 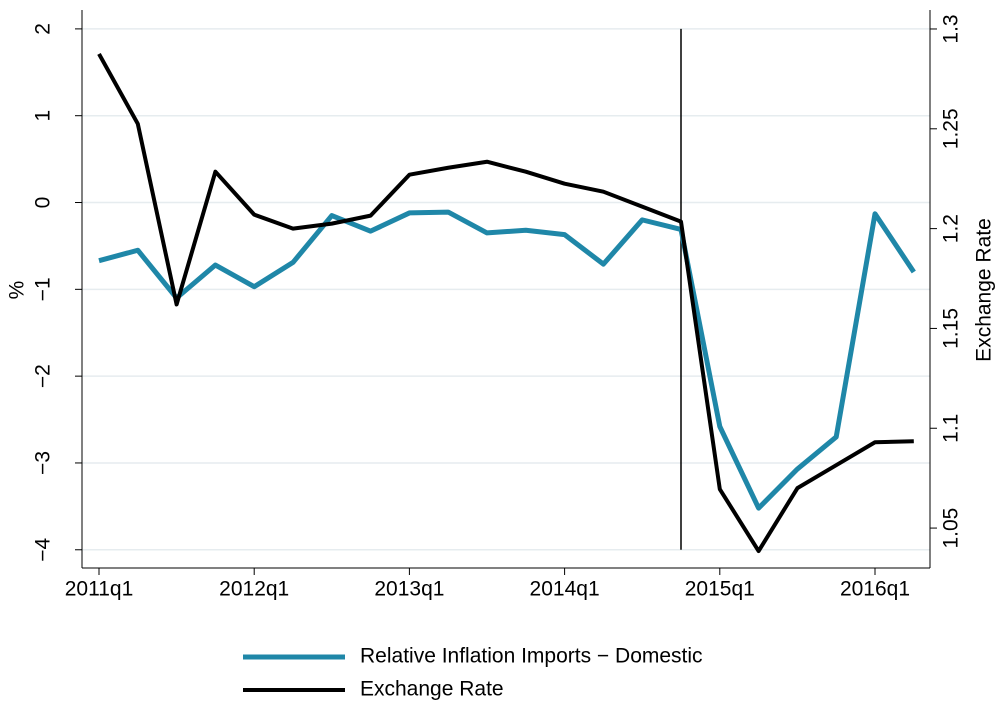 I want to click on legend-label: Exchange Rate, so click(x=432, y=689).